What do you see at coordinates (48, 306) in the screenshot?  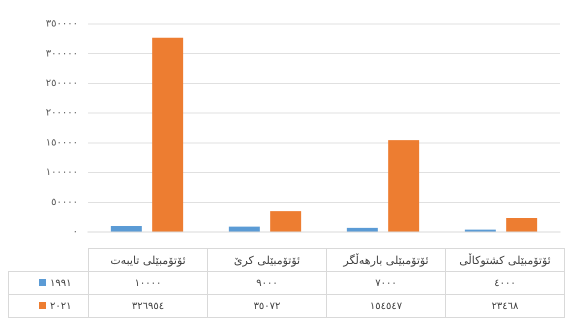 I see `legend-label: ٢٠٢١` at bounding box center [48, 306].